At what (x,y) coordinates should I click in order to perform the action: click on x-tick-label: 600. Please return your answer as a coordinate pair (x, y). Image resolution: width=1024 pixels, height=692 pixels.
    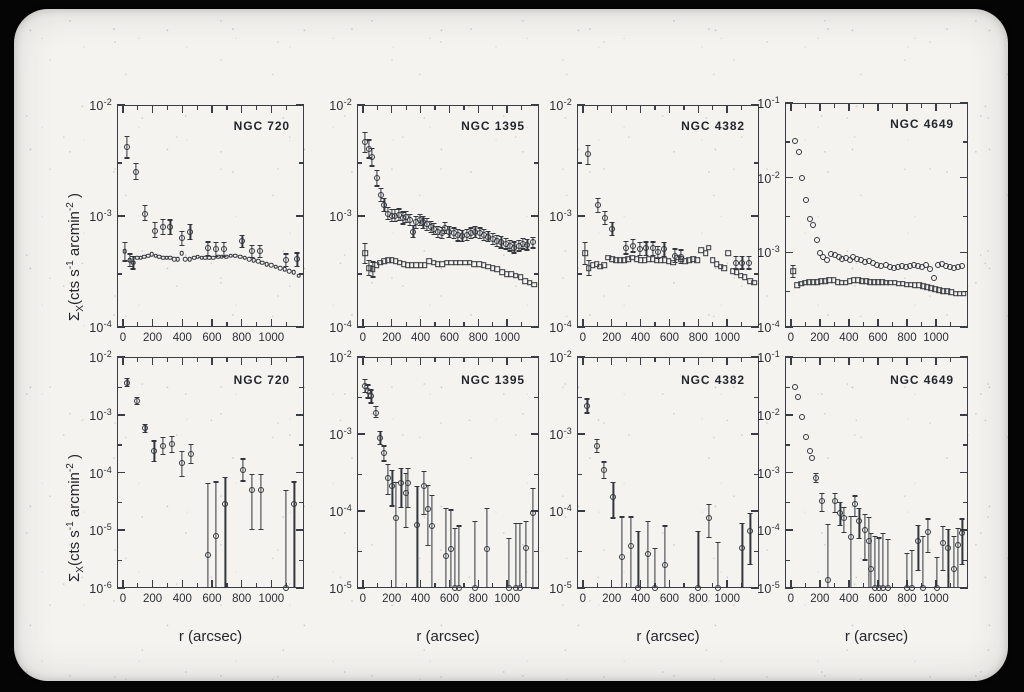
    Looking at the image, I should click on (449, 599).